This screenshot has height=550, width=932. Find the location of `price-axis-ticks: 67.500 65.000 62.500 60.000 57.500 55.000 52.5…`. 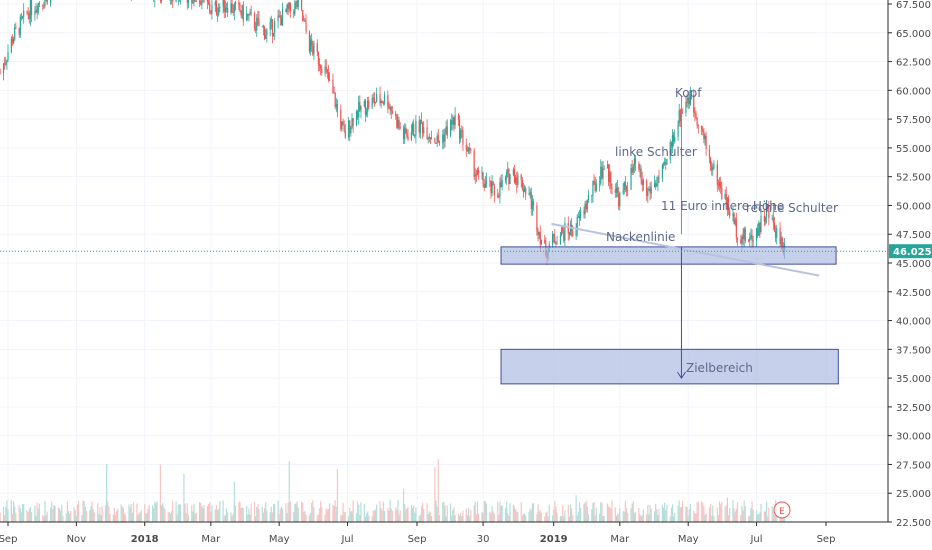

price-axis-ticks: 67.500 65.000 62.500 60.000 57.500 55.000 52.5… is located at coordinates (909, 264).